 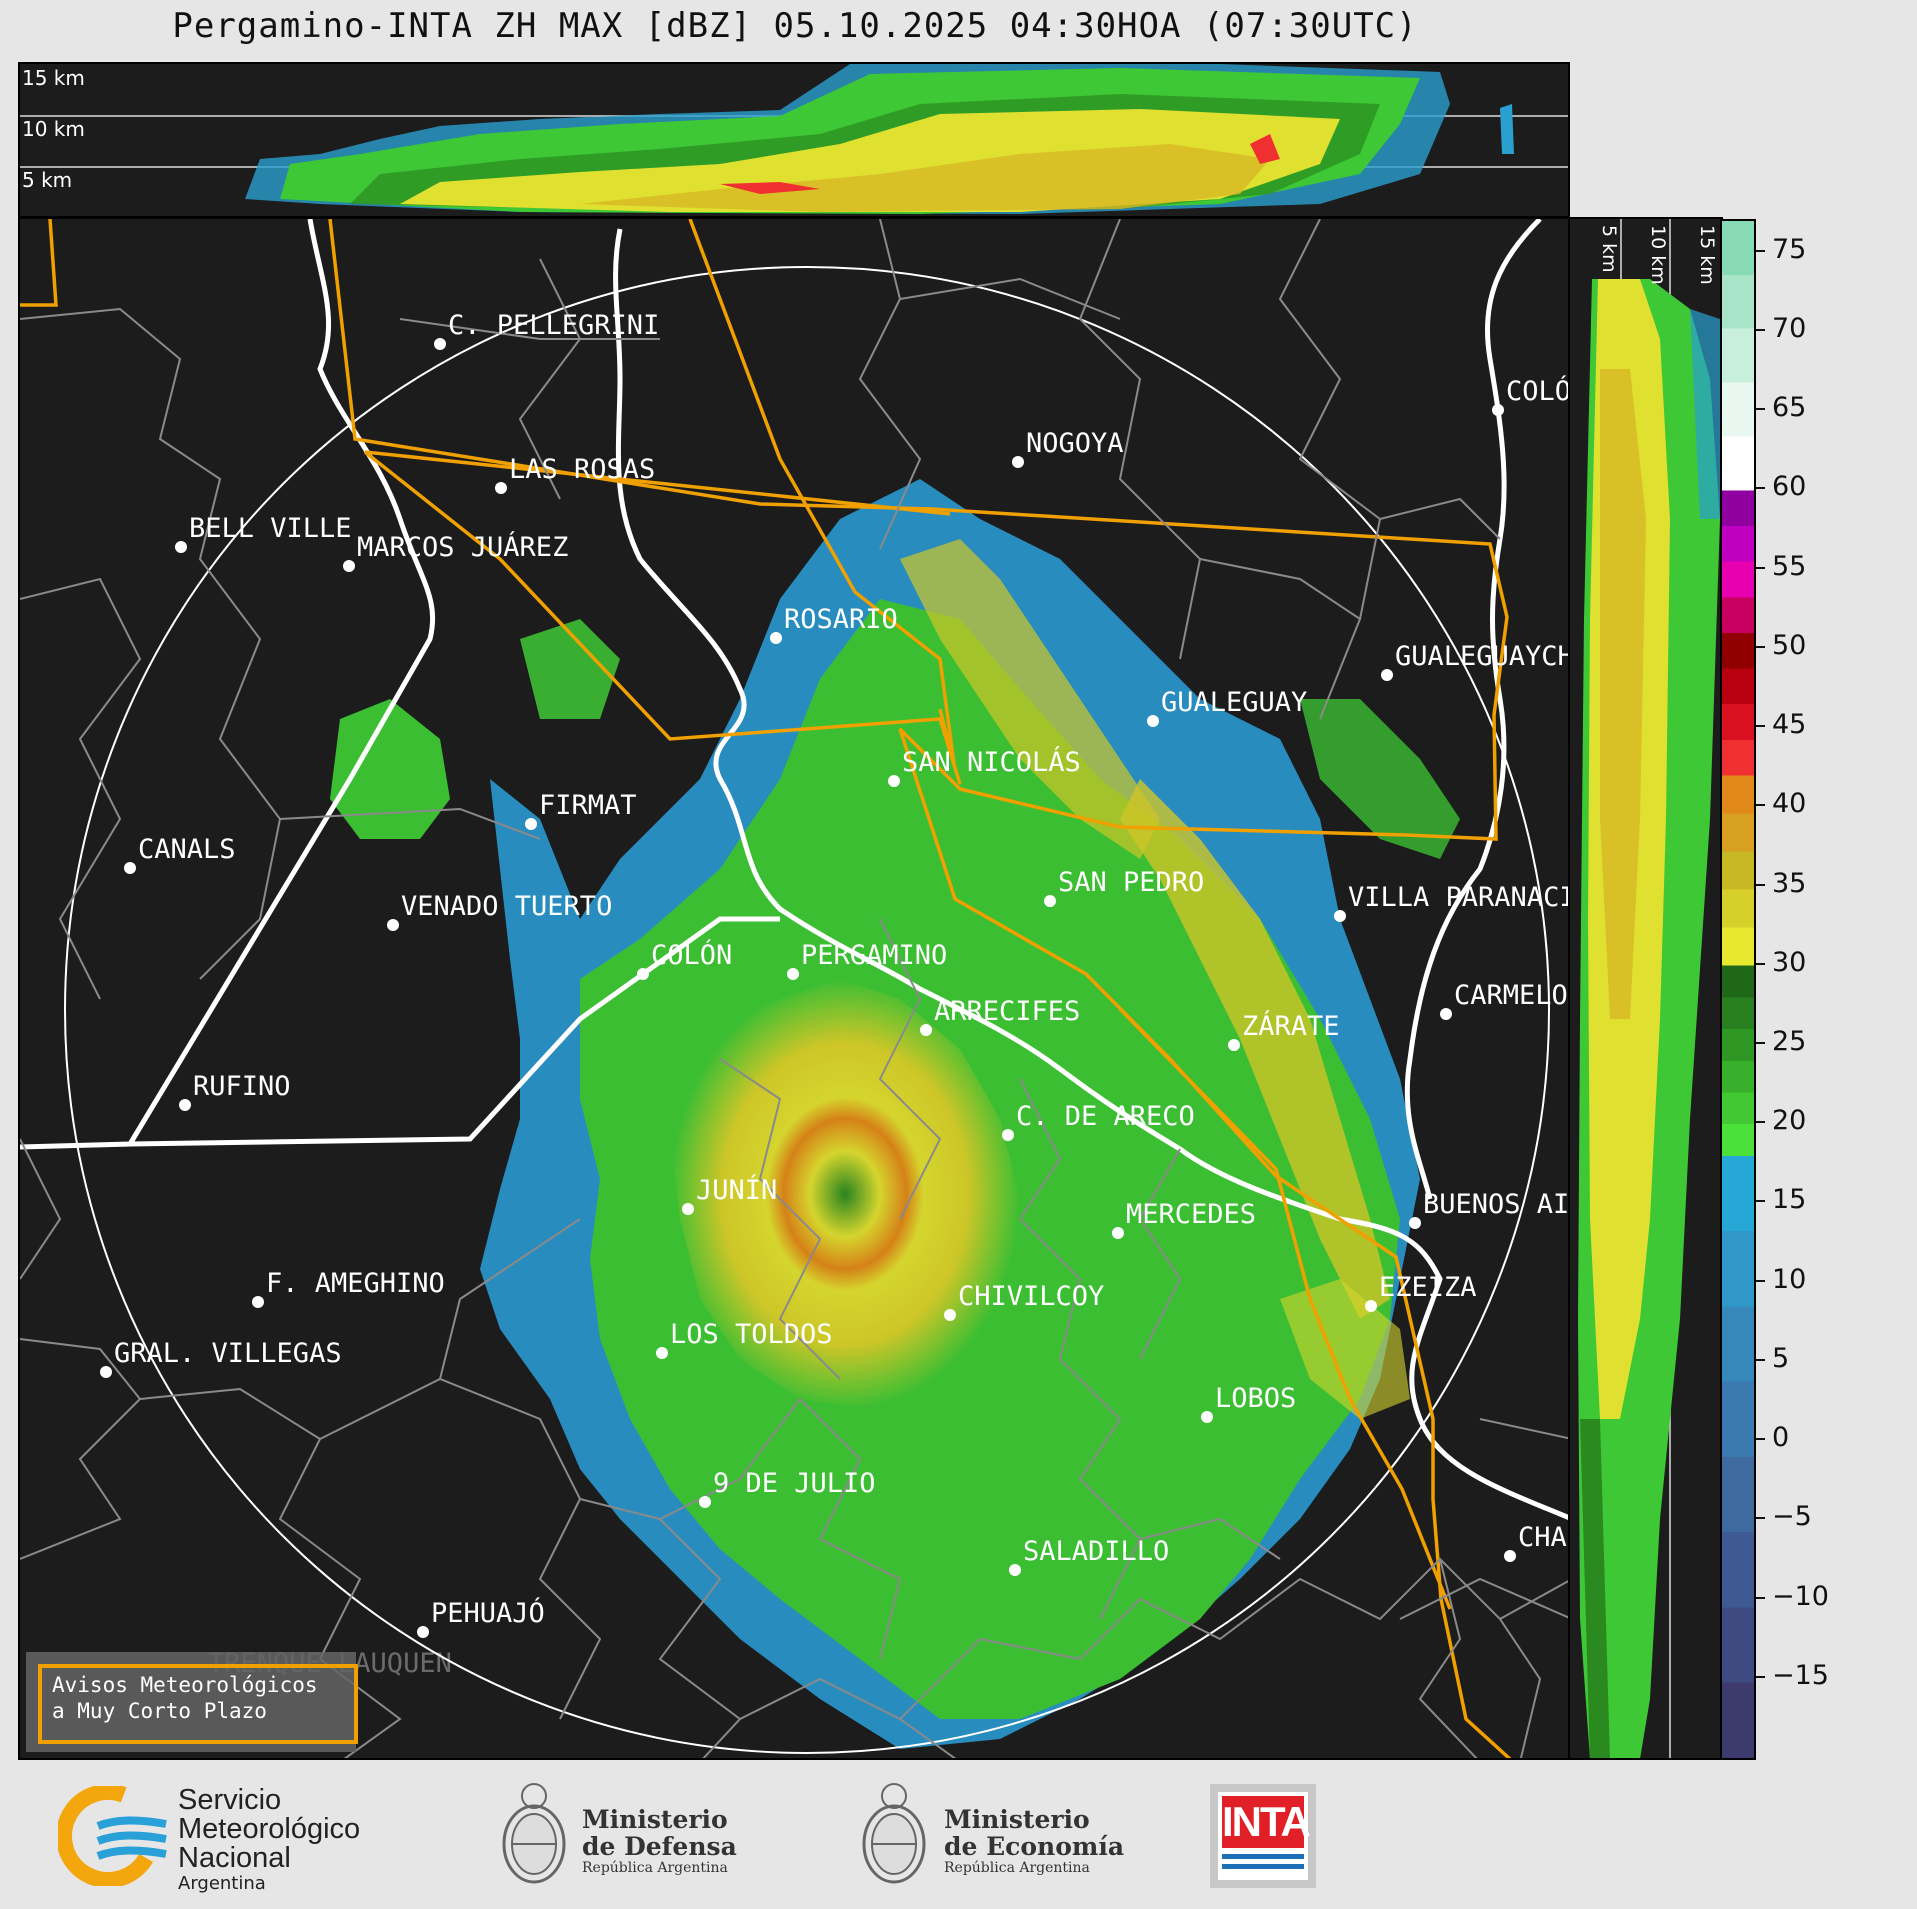 I want to click on colorbar-tick: 0, so click(x=1772, y=1437).